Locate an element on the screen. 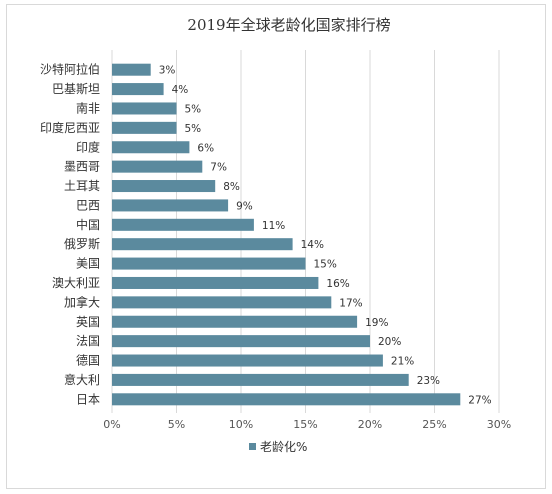 This screenshot has height=494, width=552. legend-label: 老龄化% is located at coordinates (283, 447).